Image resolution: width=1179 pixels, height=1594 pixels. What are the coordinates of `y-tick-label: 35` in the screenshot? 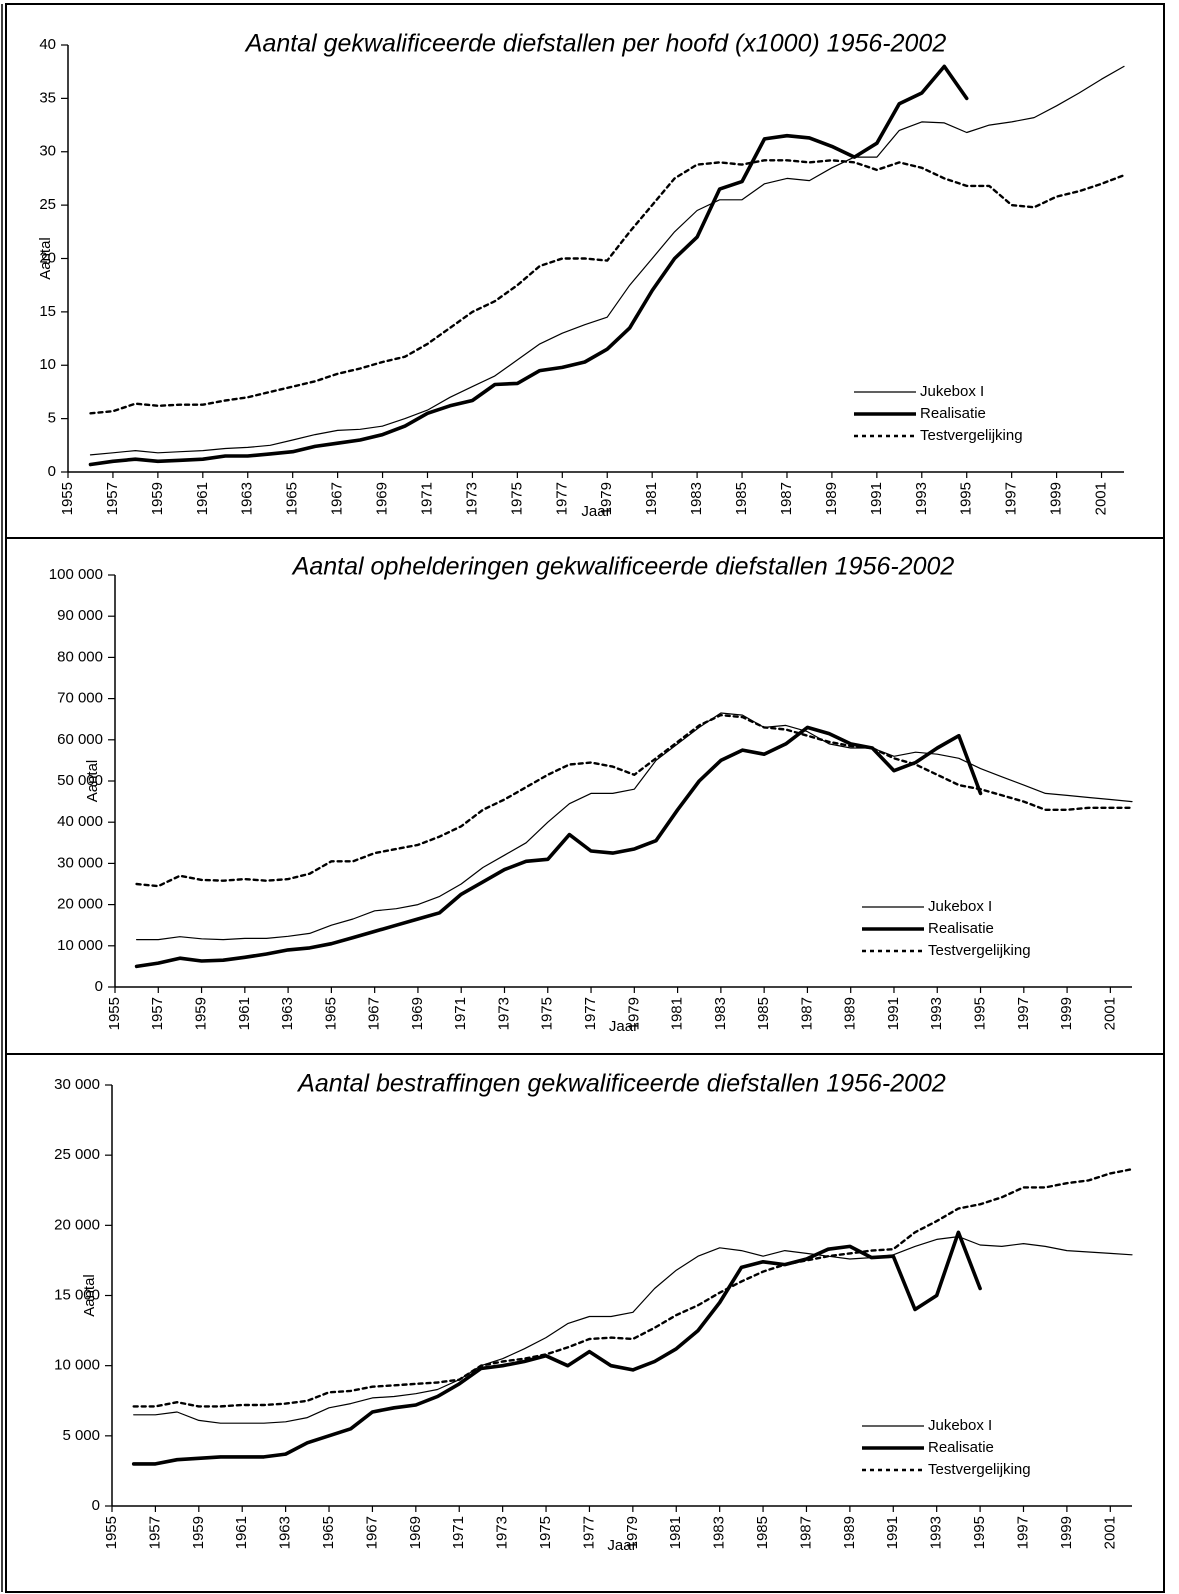 It's located at (47, 97).